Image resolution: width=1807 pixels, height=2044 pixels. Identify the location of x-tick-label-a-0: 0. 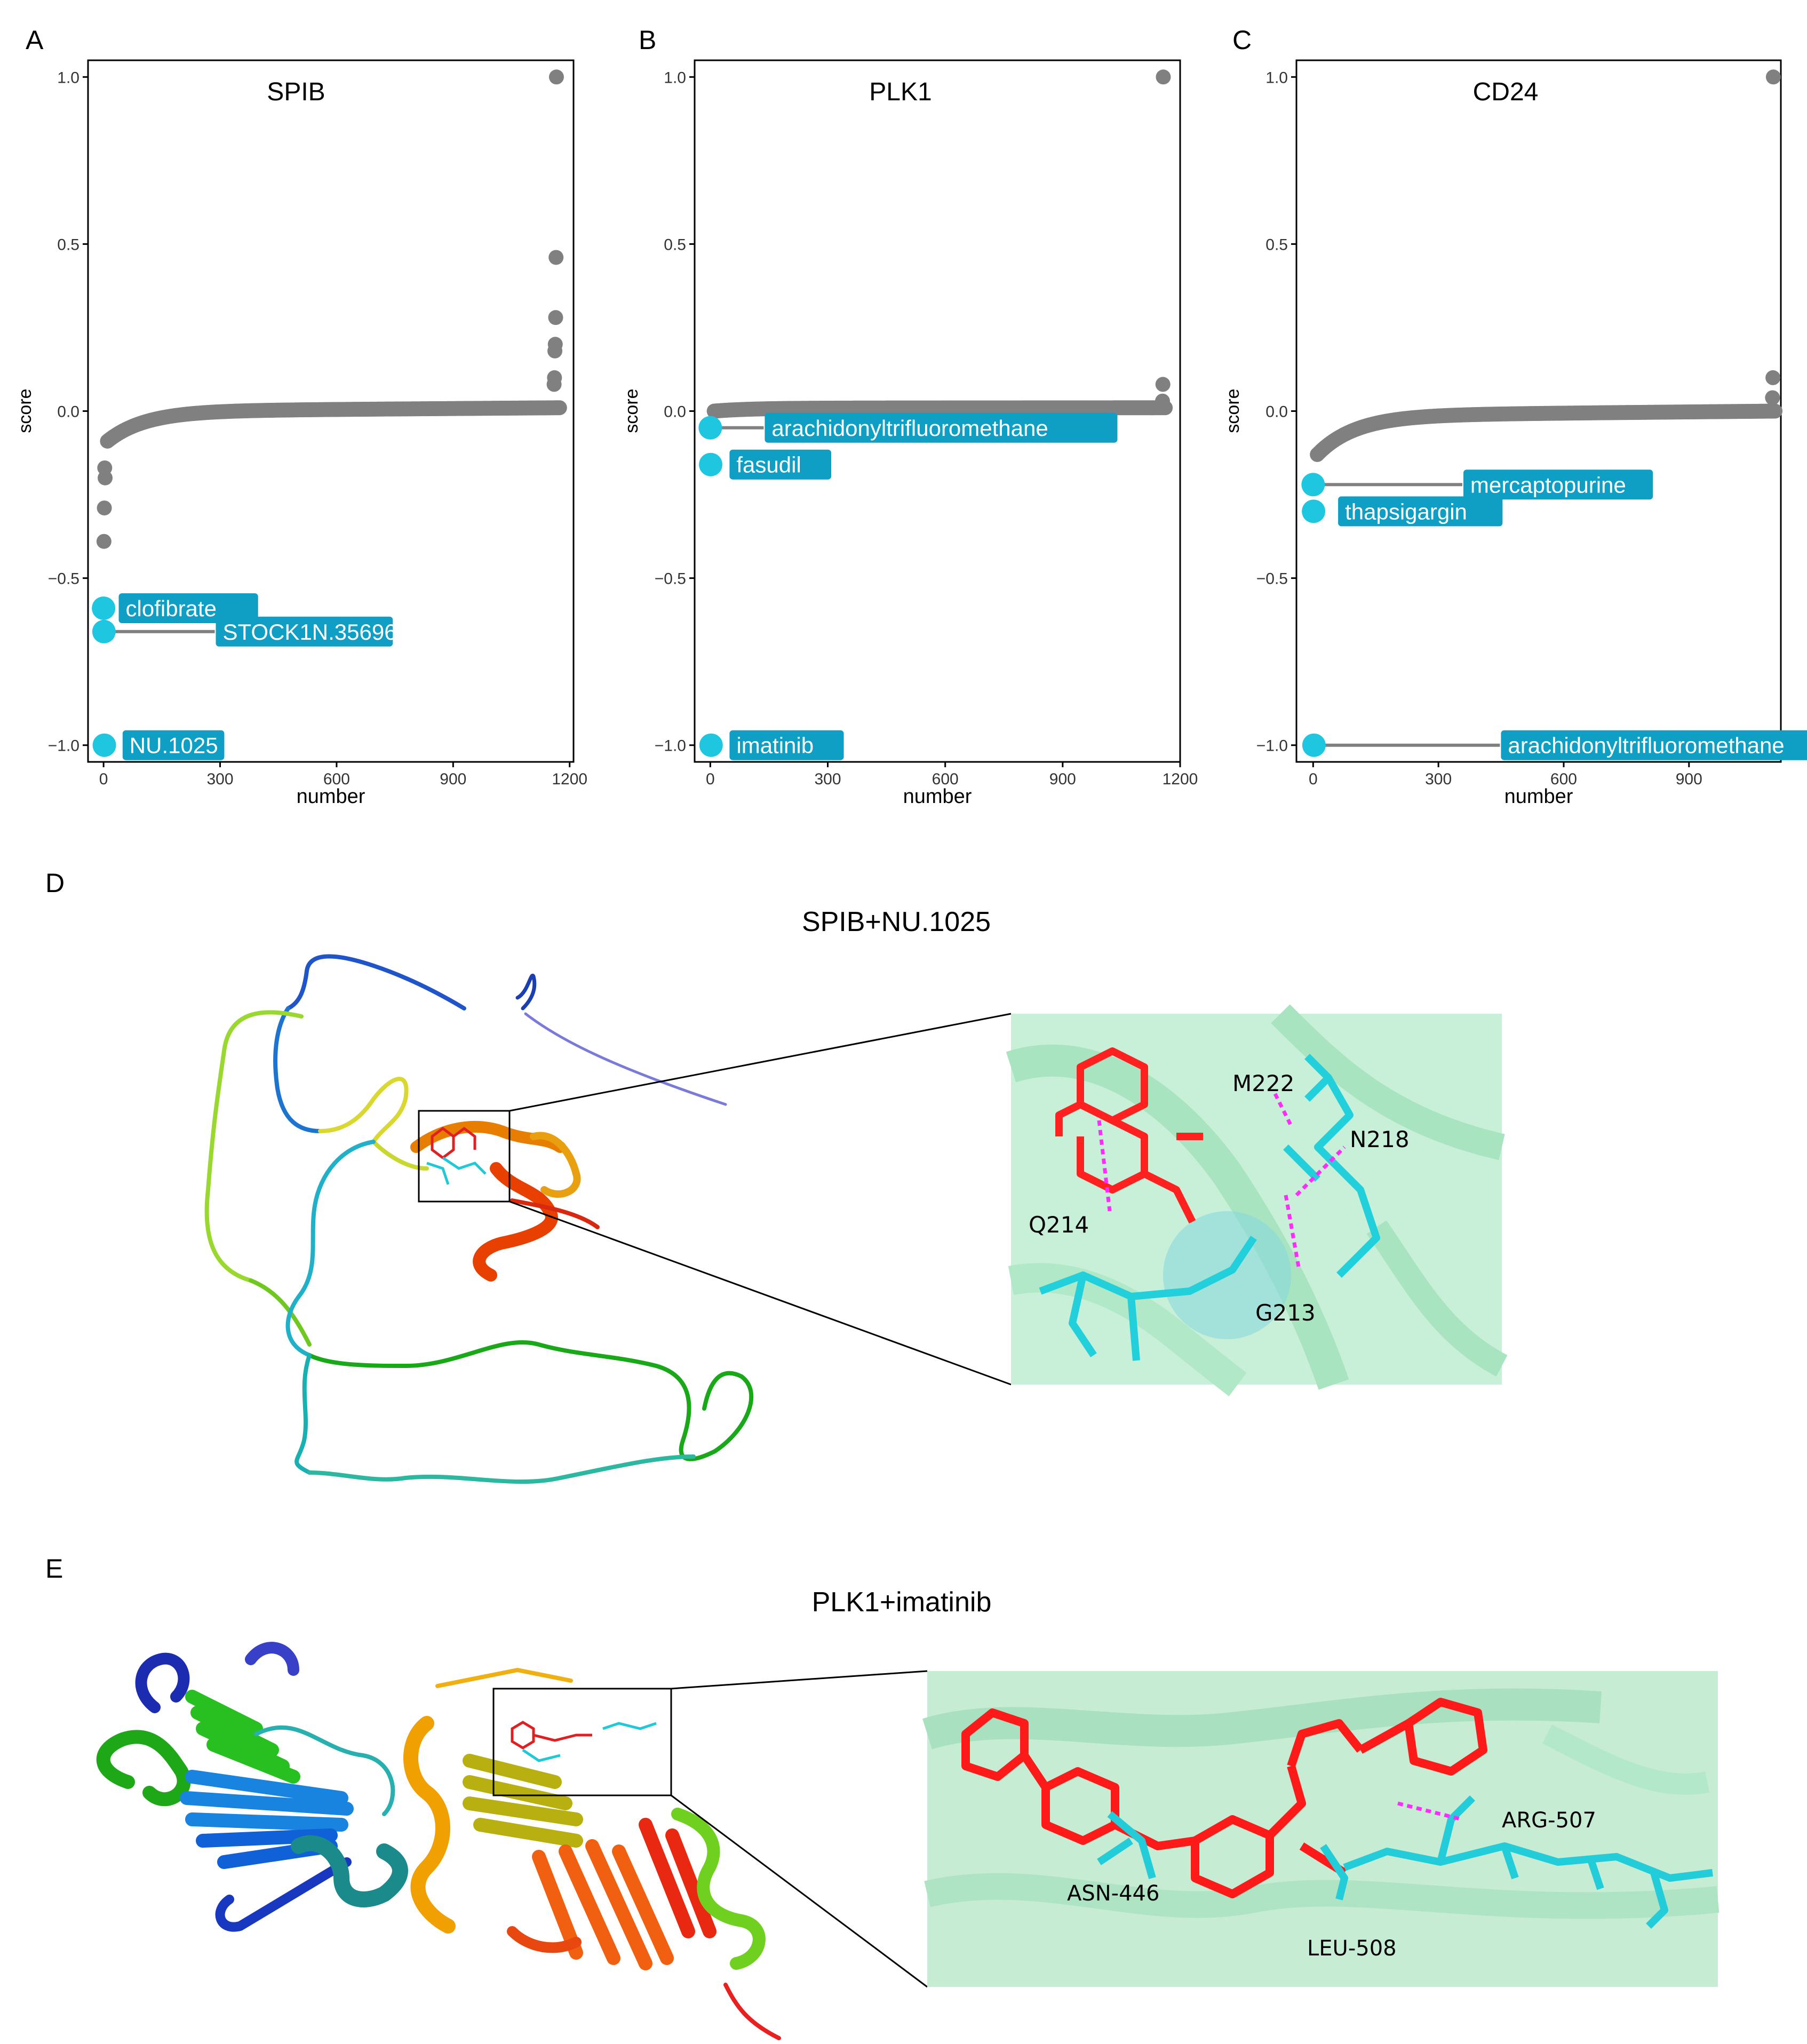
(103, 779).